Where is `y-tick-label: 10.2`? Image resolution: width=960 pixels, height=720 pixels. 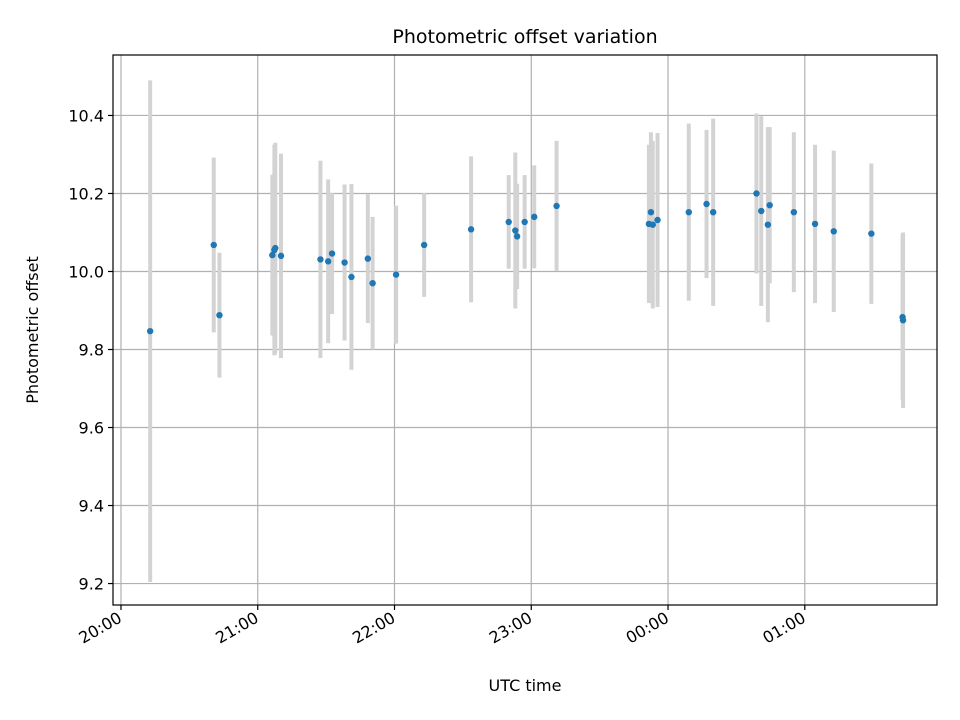
y-tick-label: 10.2 is located at coordinates (86, 193).